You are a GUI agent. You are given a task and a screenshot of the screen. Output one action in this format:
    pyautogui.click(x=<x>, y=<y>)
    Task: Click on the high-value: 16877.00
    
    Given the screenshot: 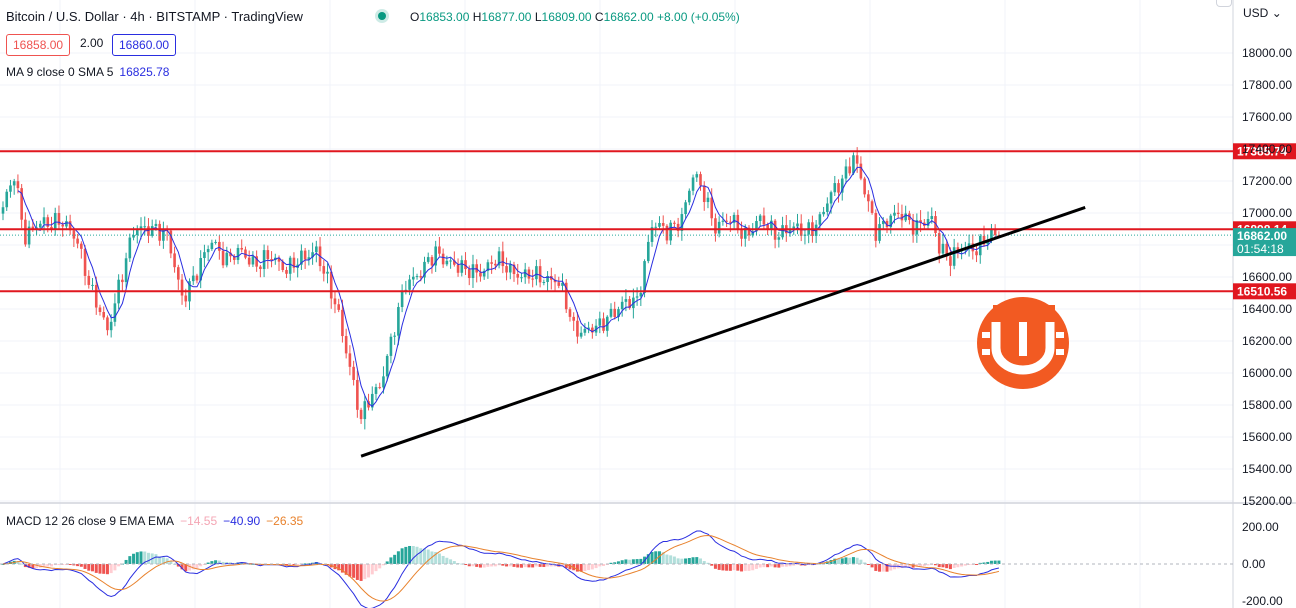 What is the action you would take?
    pyautogui.click(x=506, y=17)
    